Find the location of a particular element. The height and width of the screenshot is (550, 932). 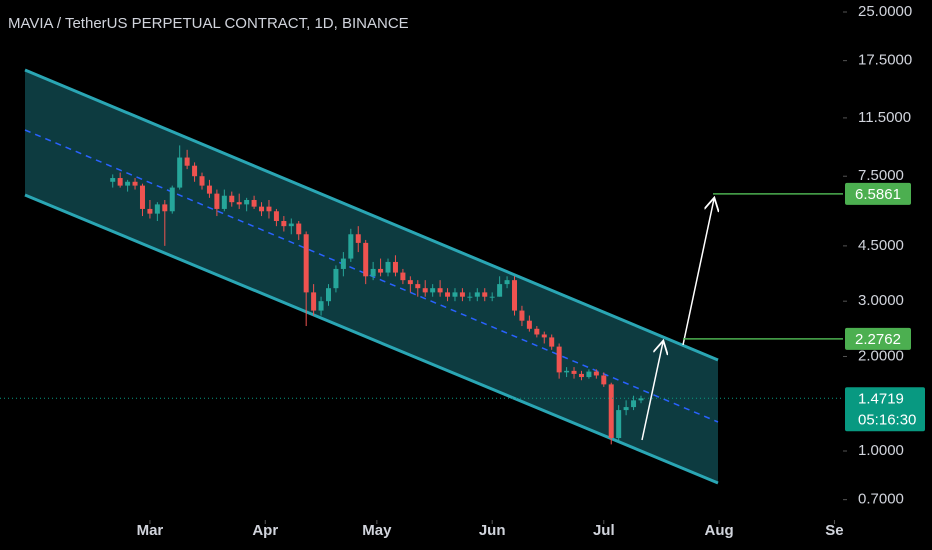

countdown: 05:16:30 is located at coordinates (887, 419).